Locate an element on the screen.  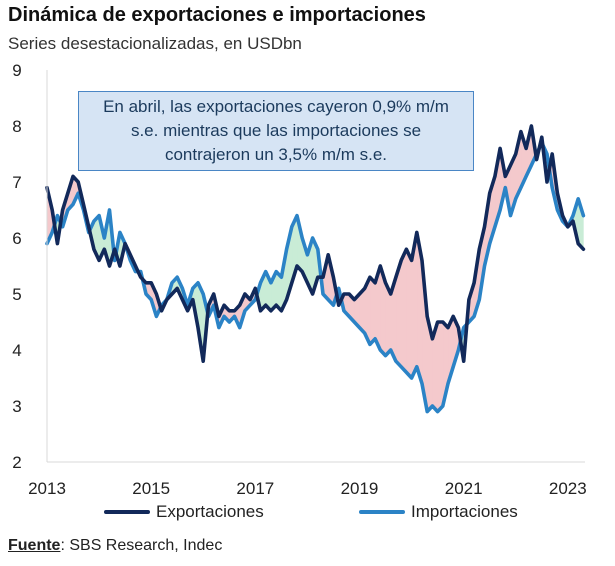
legend-item-importaciones: Importaciones is located at coordinates (438, 512).